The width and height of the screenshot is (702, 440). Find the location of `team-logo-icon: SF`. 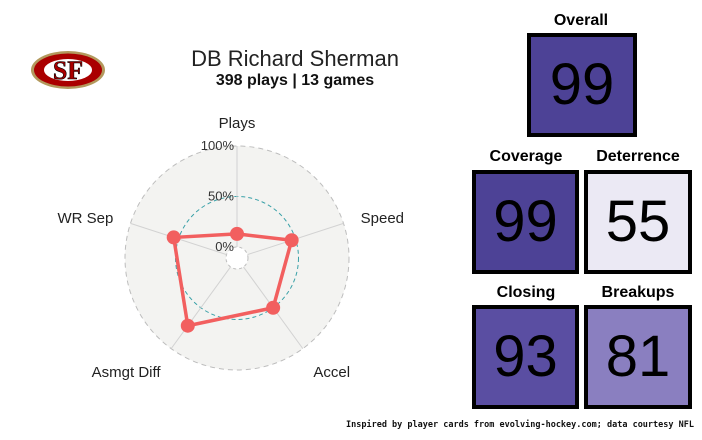

team-logo-icon: SF is located at coordinates (68, 70).